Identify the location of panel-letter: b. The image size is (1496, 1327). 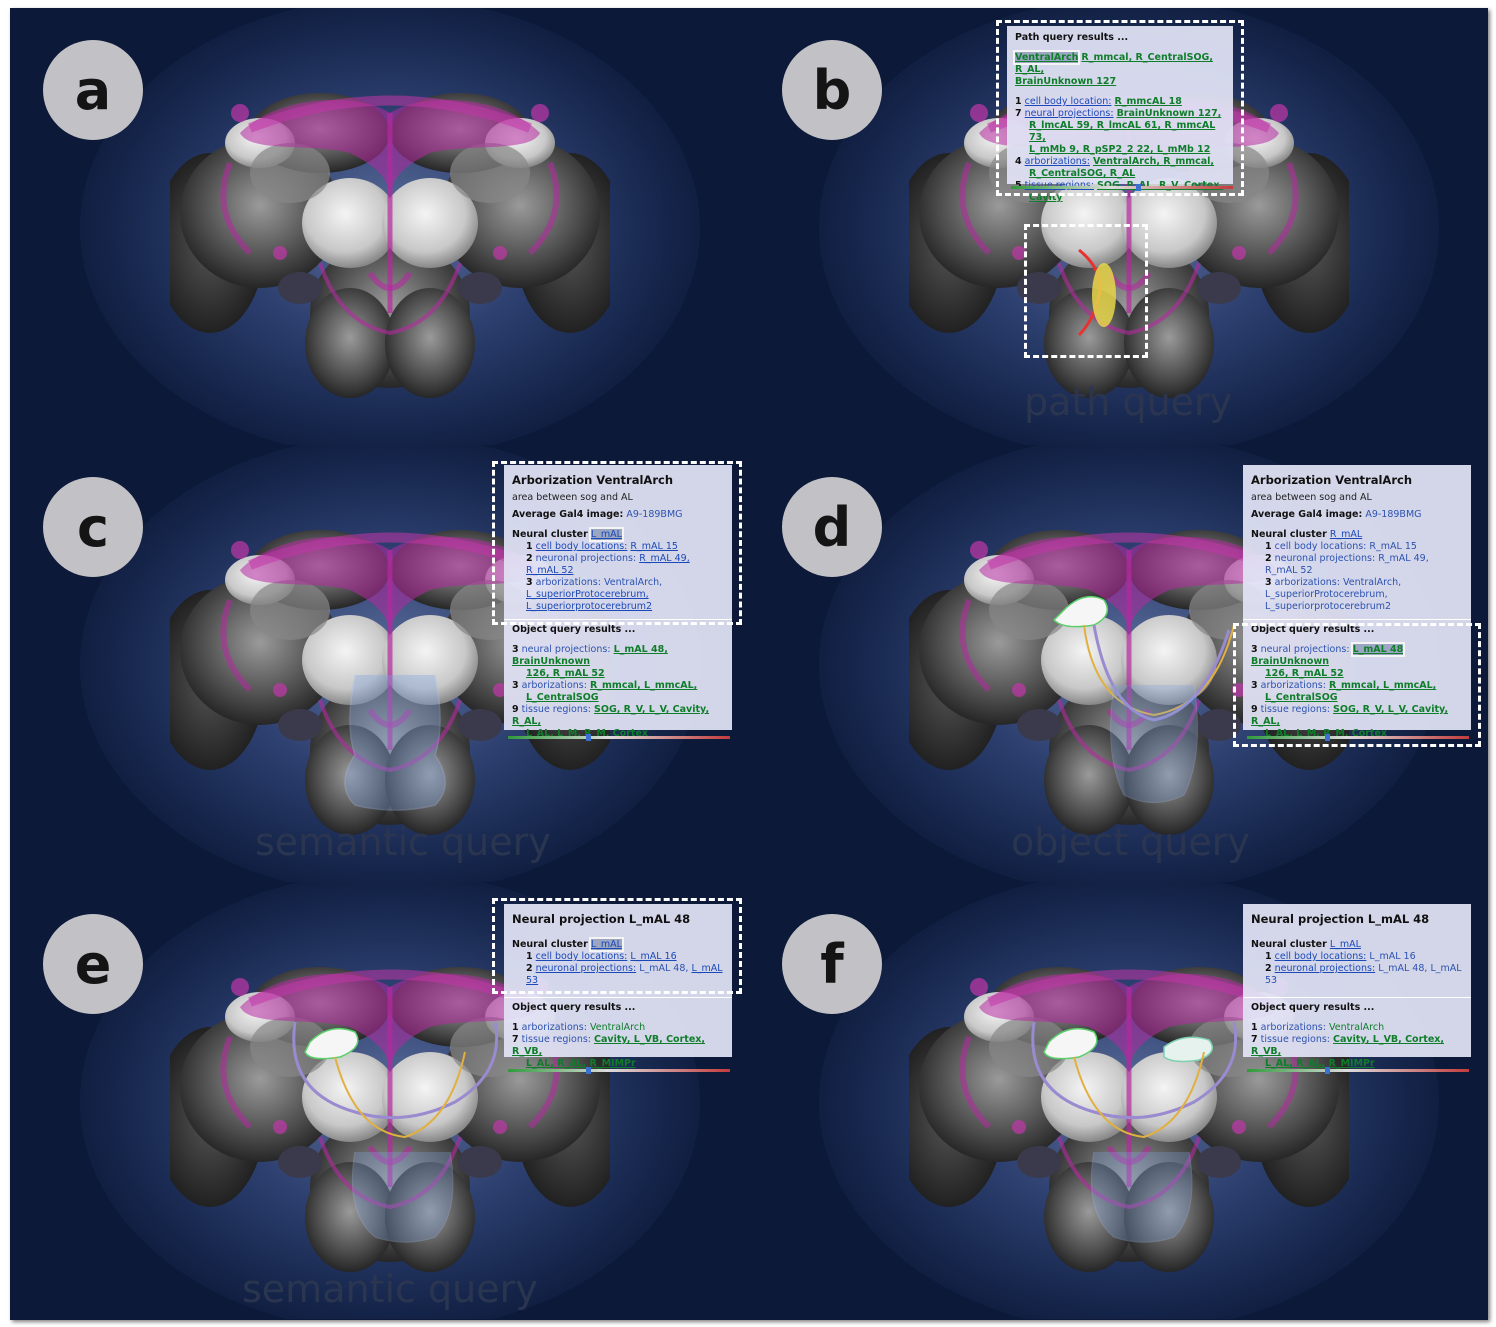
(832, 90).